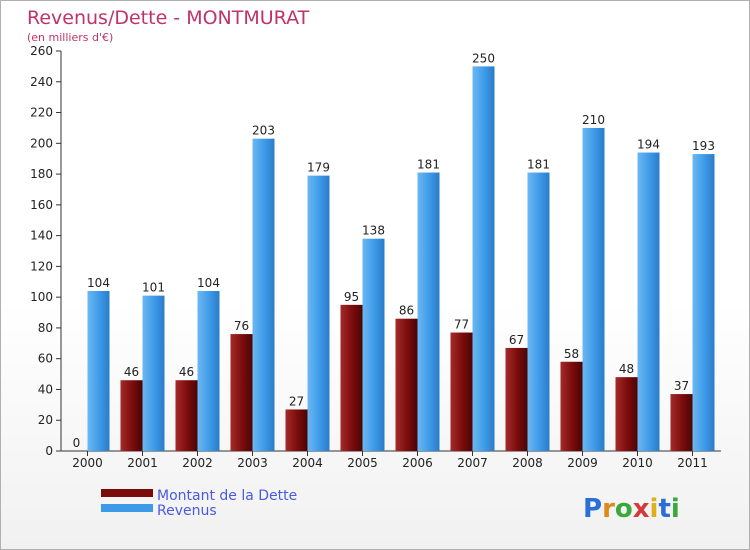 The image size is (750, 550). I want to click on bar-debt-value-label: 77, so click(461, 325).